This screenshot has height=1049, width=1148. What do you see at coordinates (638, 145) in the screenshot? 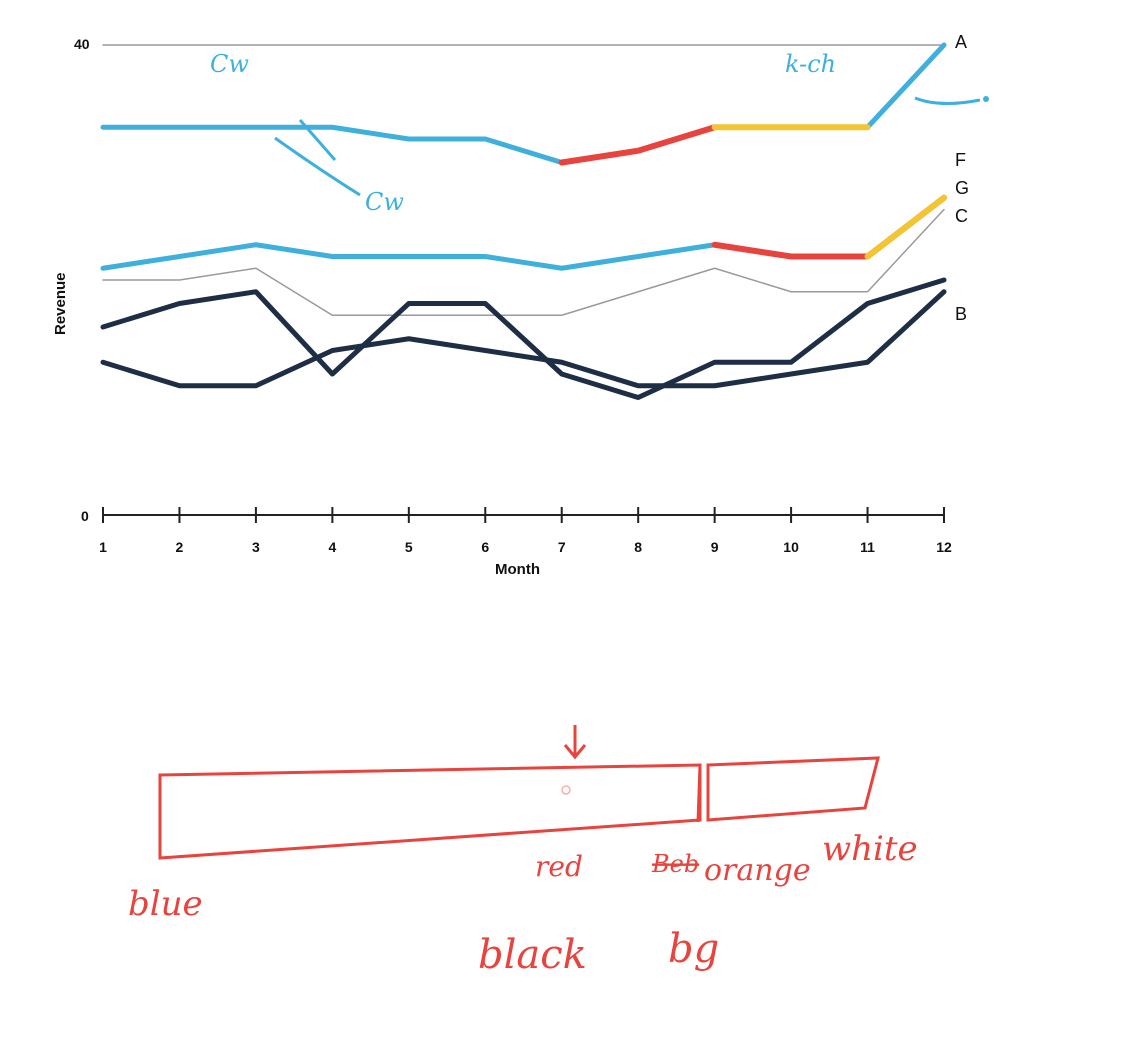
I see `highlight-red-a` at bounding box center [638, 145].